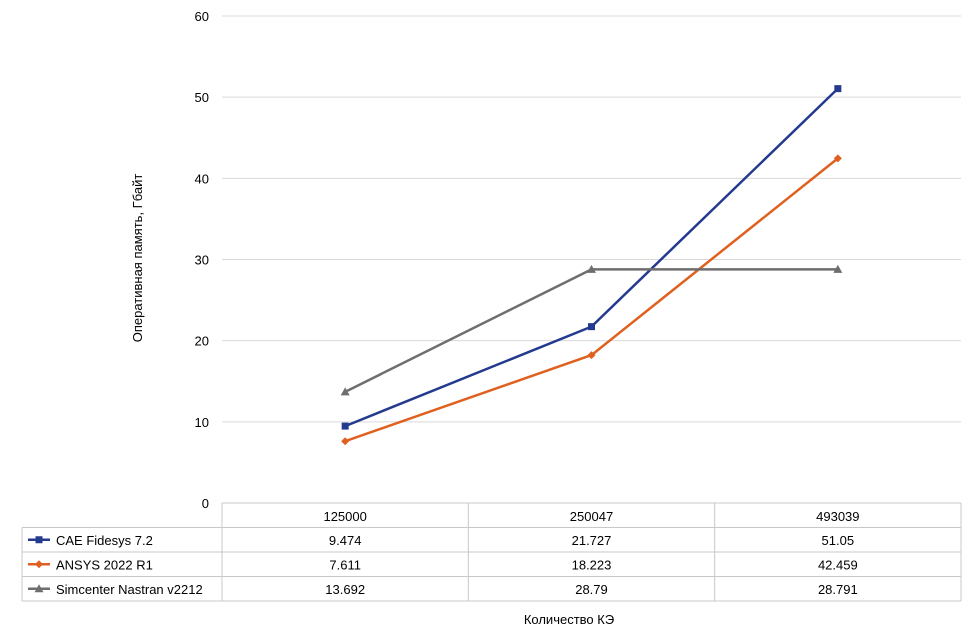 This screenshot has height=639, width=977. I want to click on series-line, so click(591, 330).